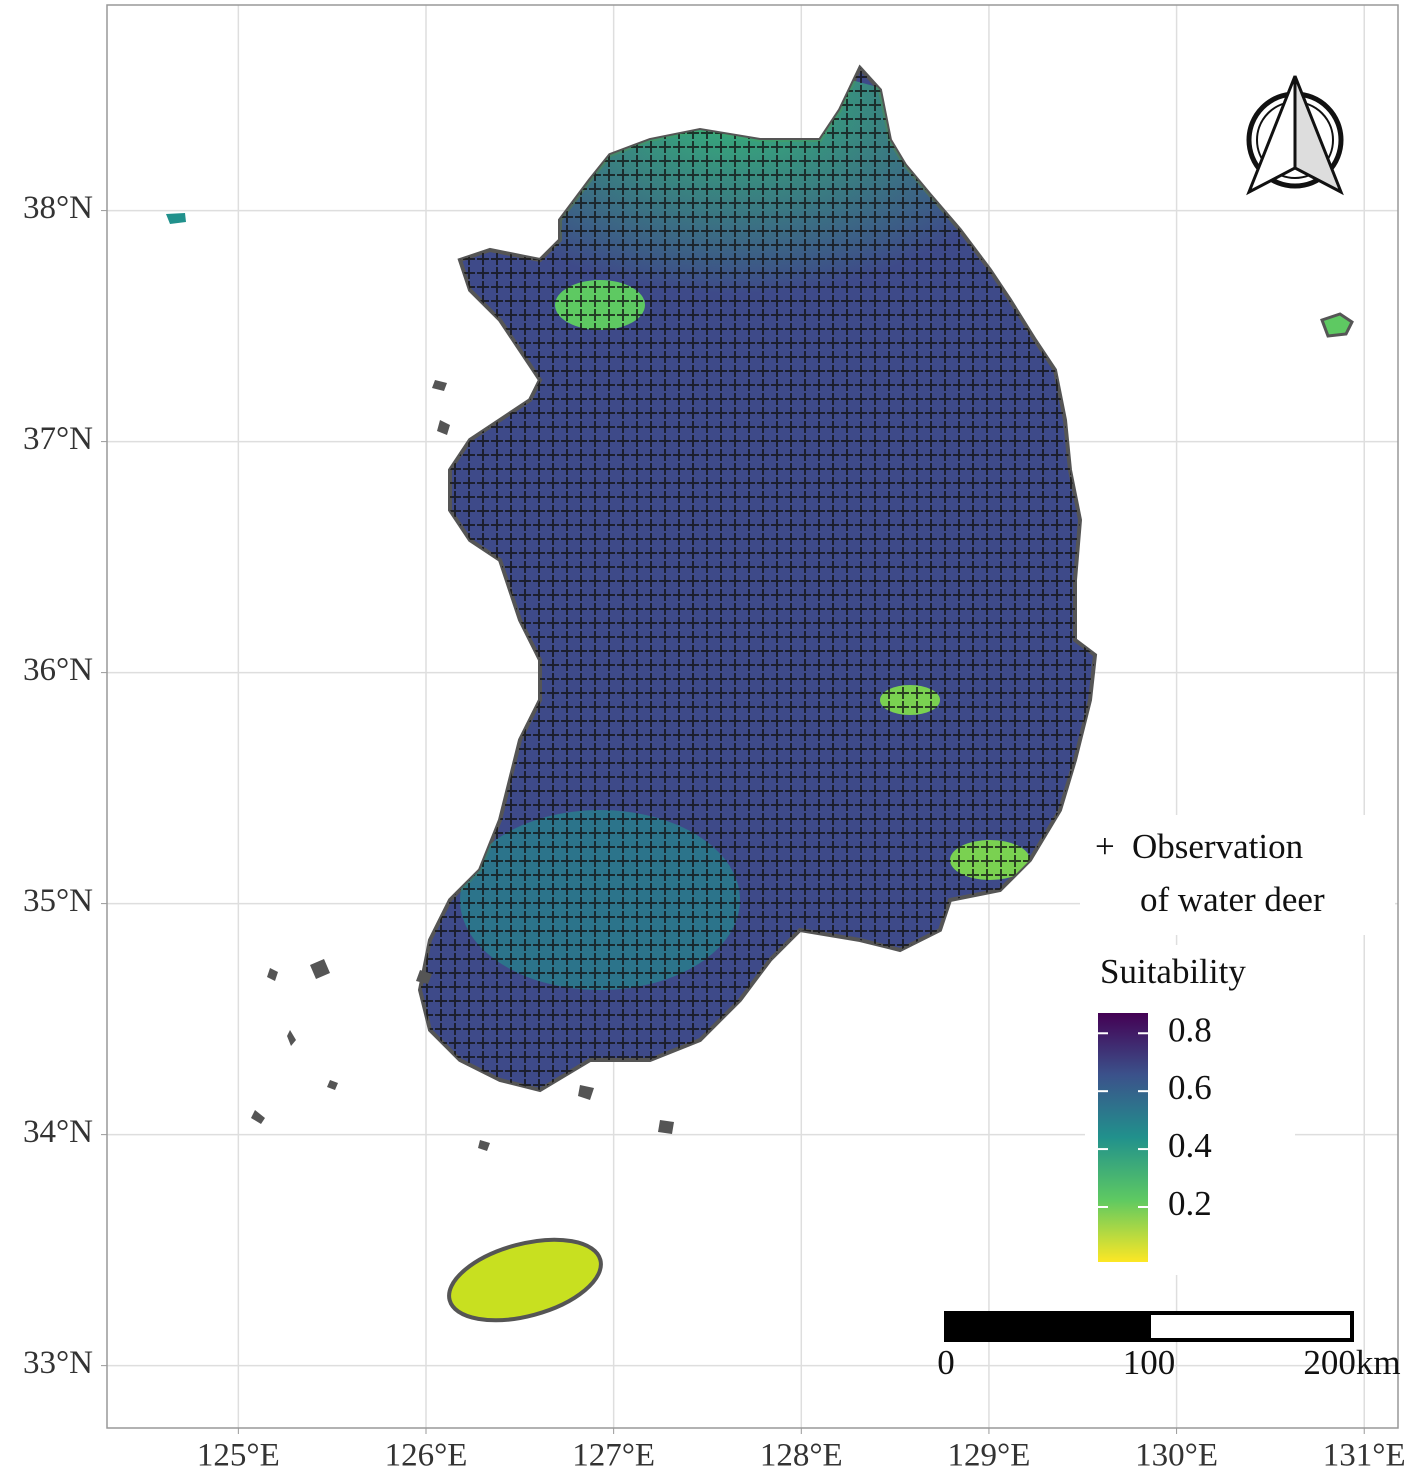 This screenshot has height=1480, width=1417. Describe the element at coordinates (1351, 1362) in the screenshot. I see `scale-bar-label: 200km` at that location.